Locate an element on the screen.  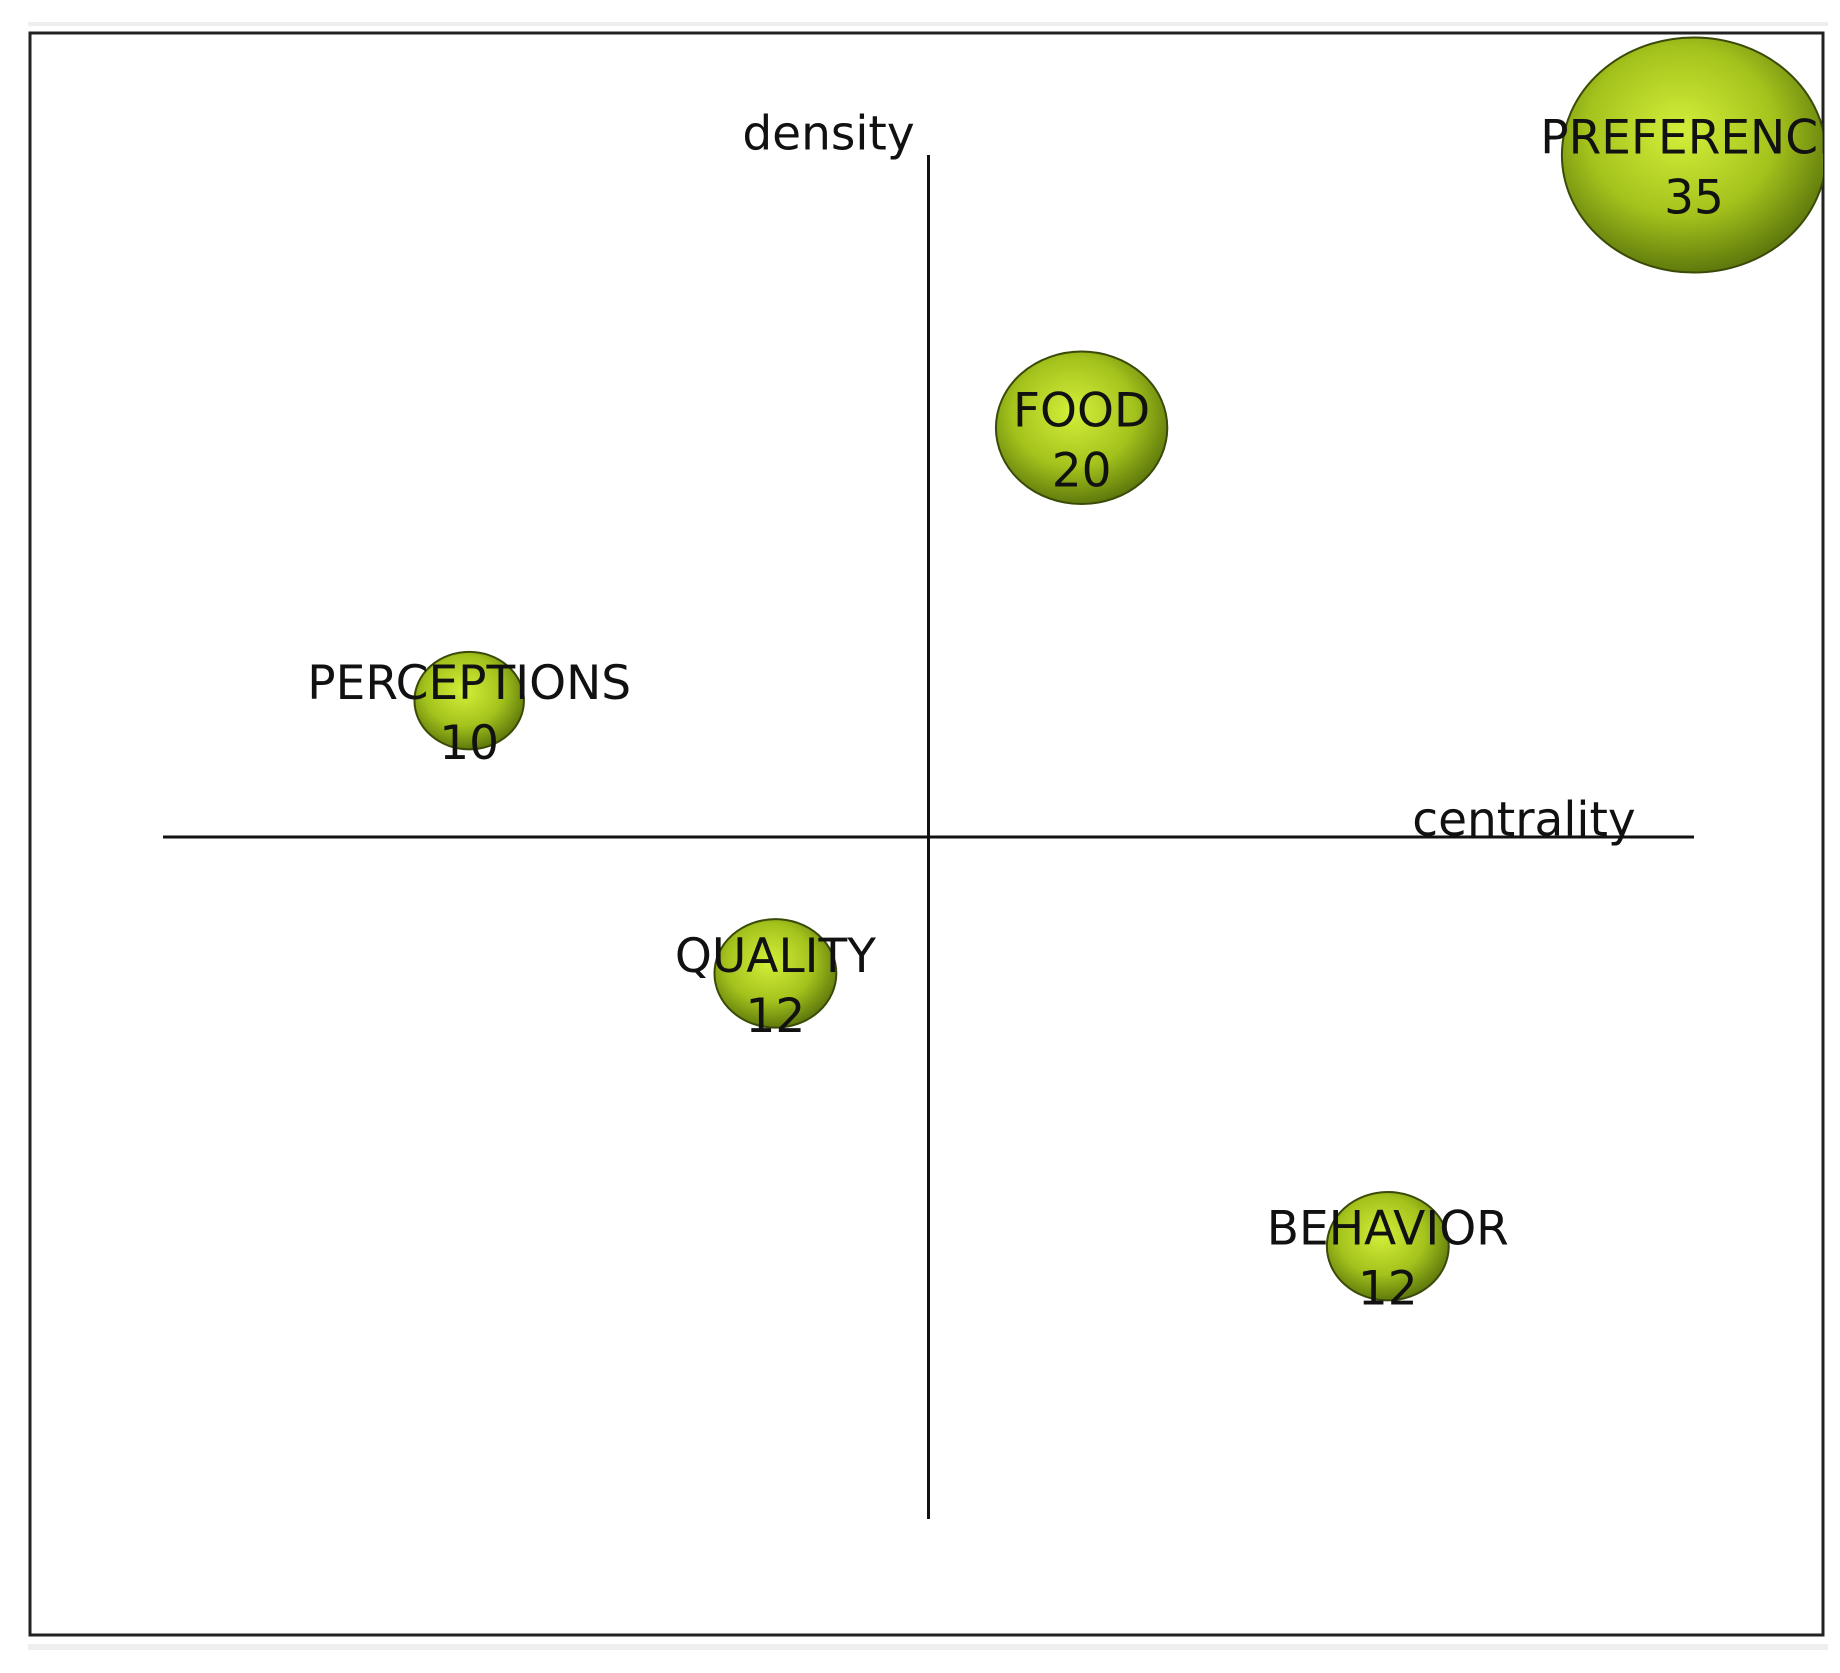
bubble-label: PERCEPTIONS is located at coordinates (469, 683).